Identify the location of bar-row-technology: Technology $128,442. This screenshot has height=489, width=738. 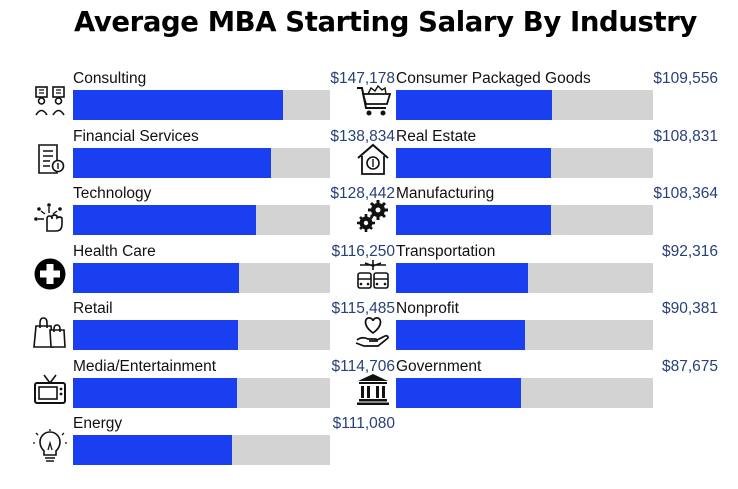
(214, 211).